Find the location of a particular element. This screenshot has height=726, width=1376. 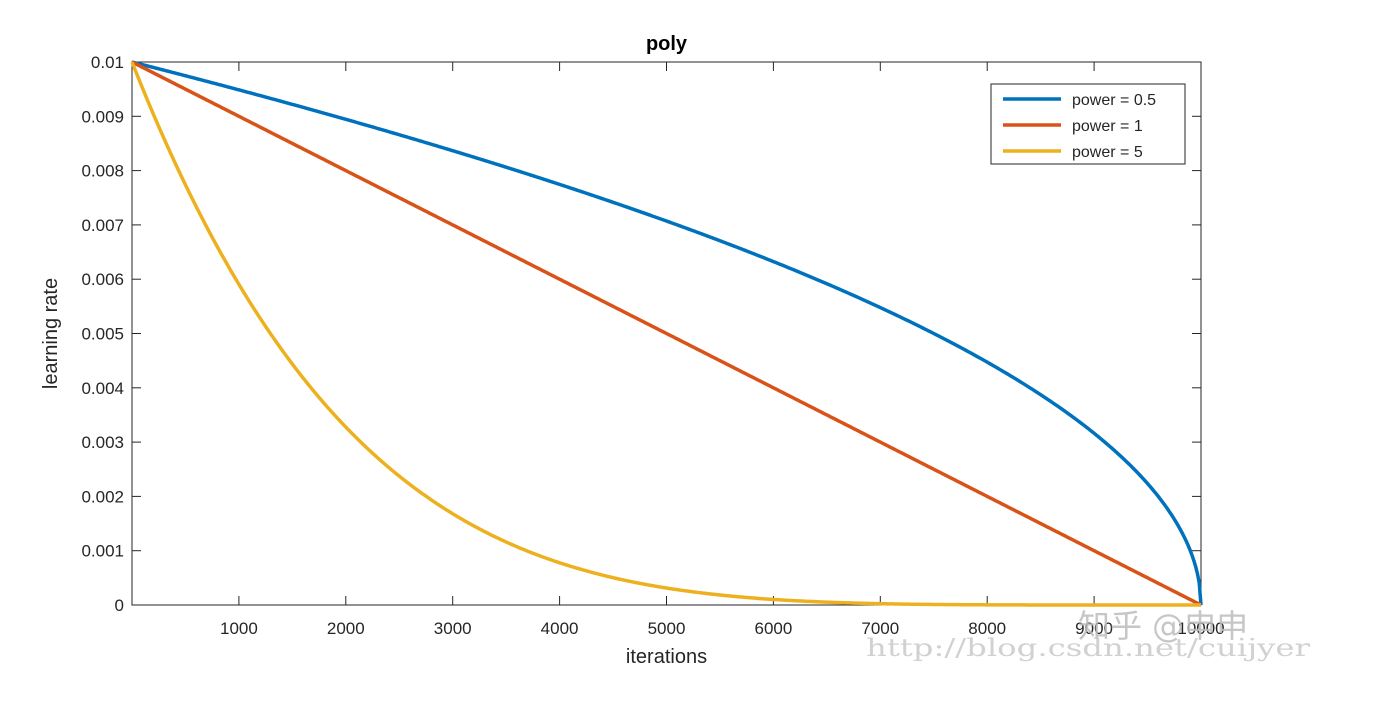

x-tick-label: 7000 is located at coordinates (880, 628).